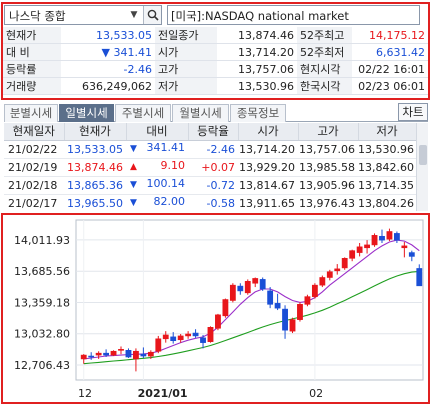  Describe the element at coordinates (423, 155) in the screenshot. I see `scrollbar-thumb` at that location.